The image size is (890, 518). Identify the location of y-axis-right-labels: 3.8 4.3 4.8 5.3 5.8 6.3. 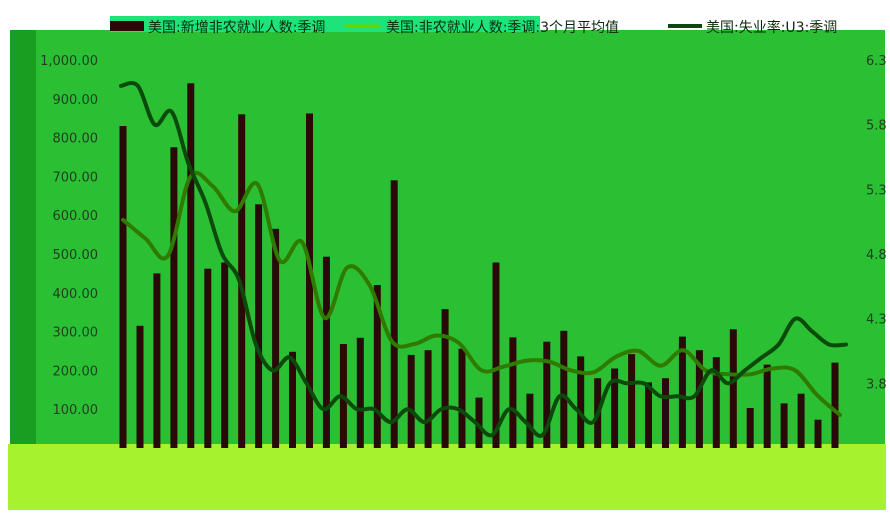
(876, 223).